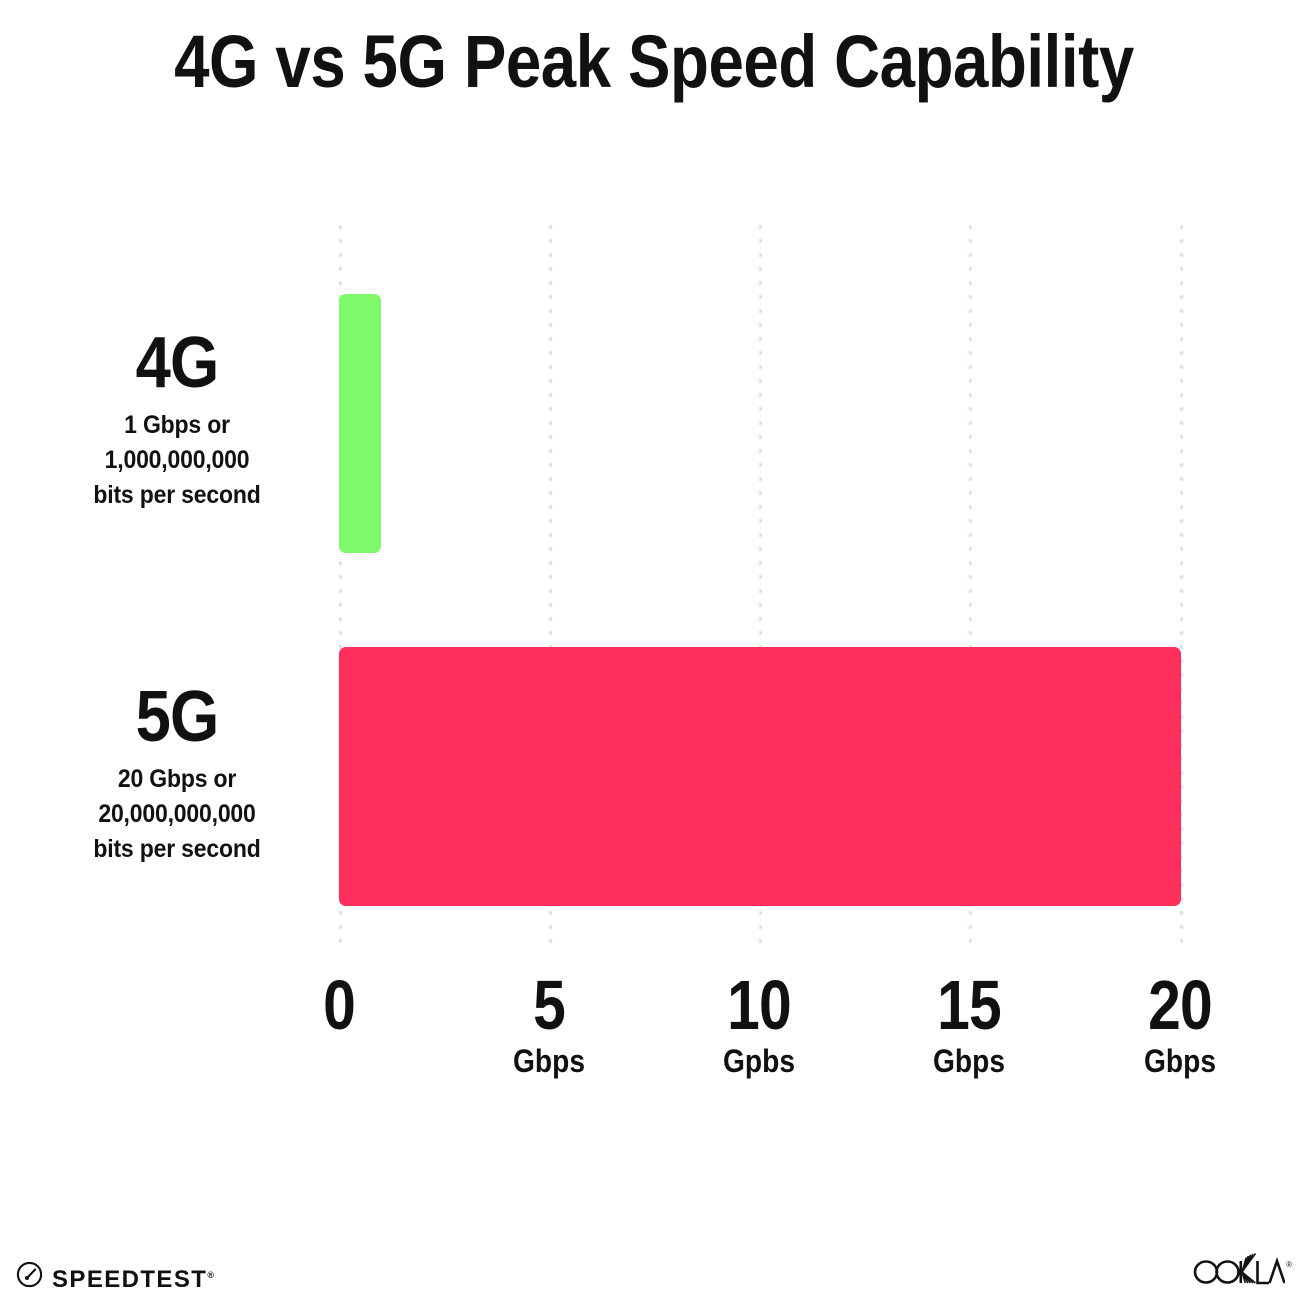 The image size is (1308, 1315). Describe the element at coordinates (29, 1277) in the screenshot. I see `speedometer-gauge-icon` at that location.